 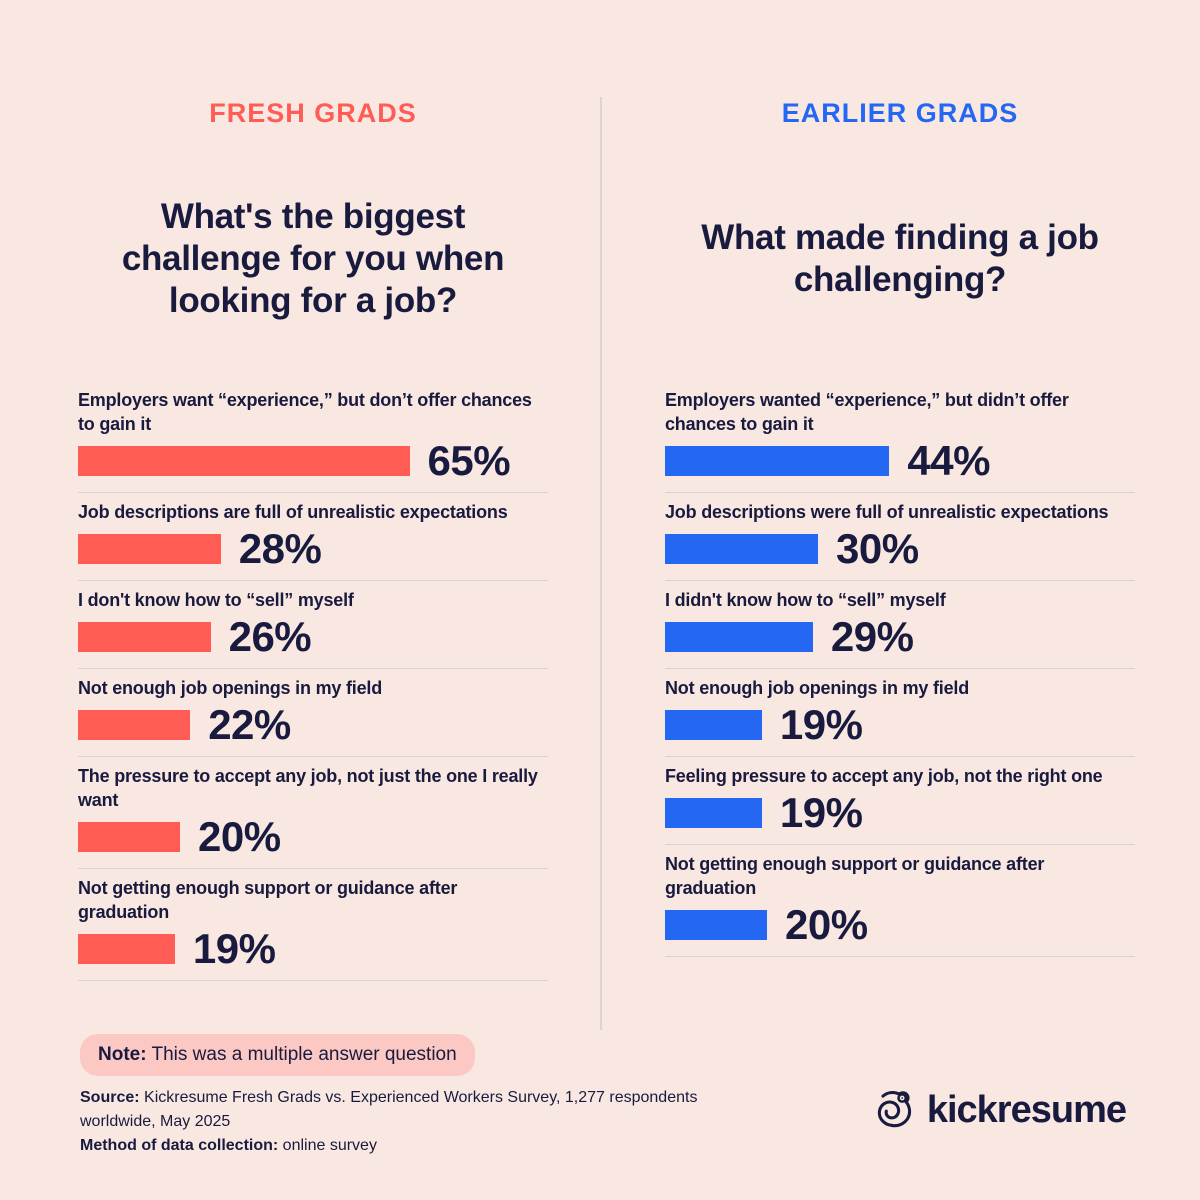 I want to click on source-label: Source:, so click(x=110, y=1097).